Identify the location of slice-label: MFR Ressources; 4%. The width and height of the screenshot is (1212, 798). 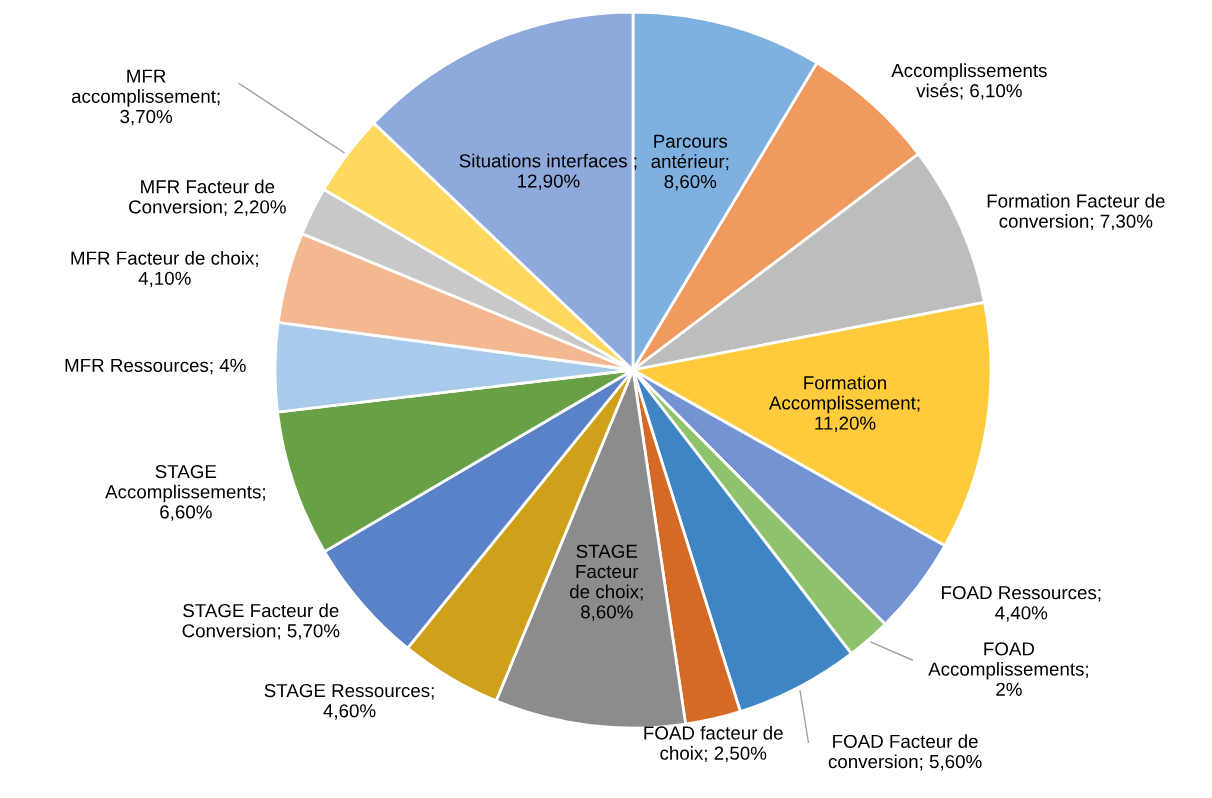
(155, 366).